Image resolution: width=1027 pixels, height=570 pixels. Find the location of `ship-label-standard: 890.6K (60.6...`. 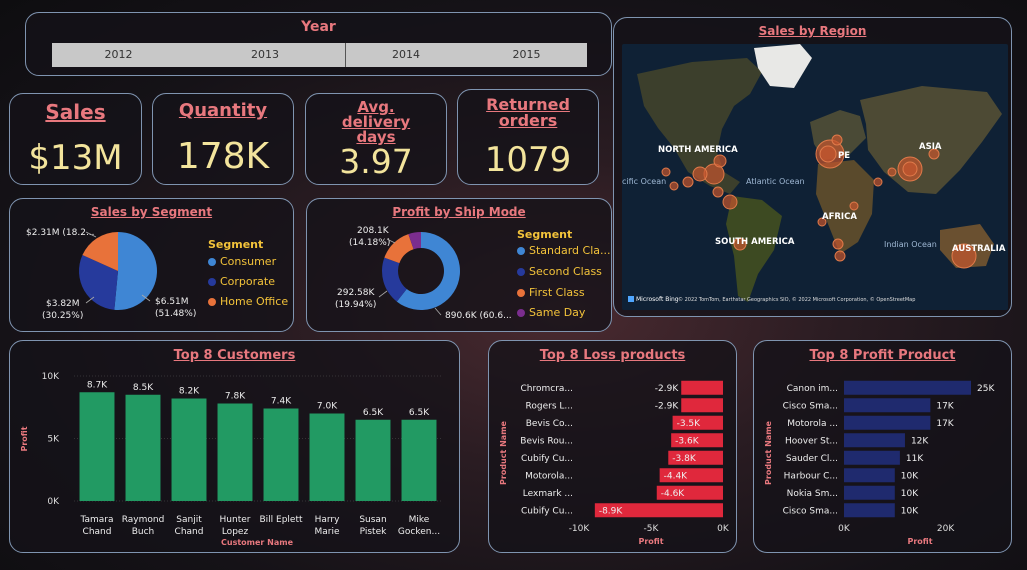

ship-label-standard: 890.6K (60.6... is located at coordinates (478, 316).